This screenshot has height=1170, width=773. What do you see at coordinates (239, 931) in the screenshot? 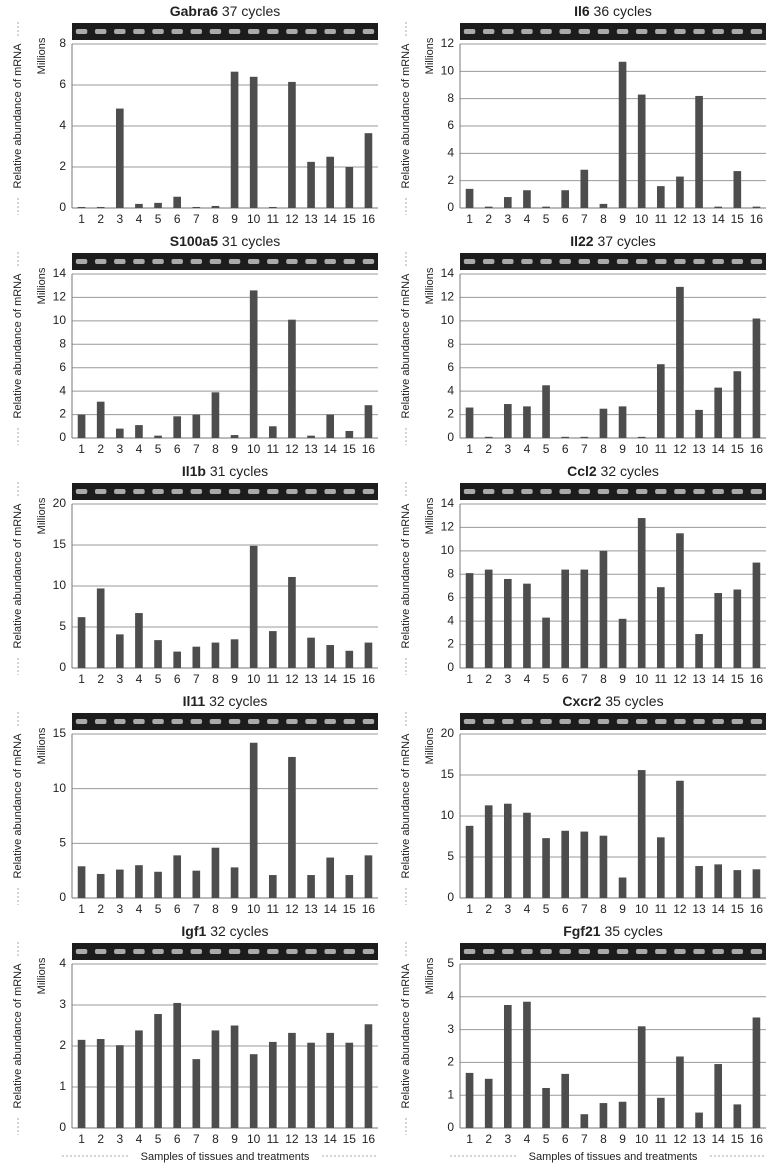
I see `cycle-count: 32 cycles` at bounding box center [239, 931].